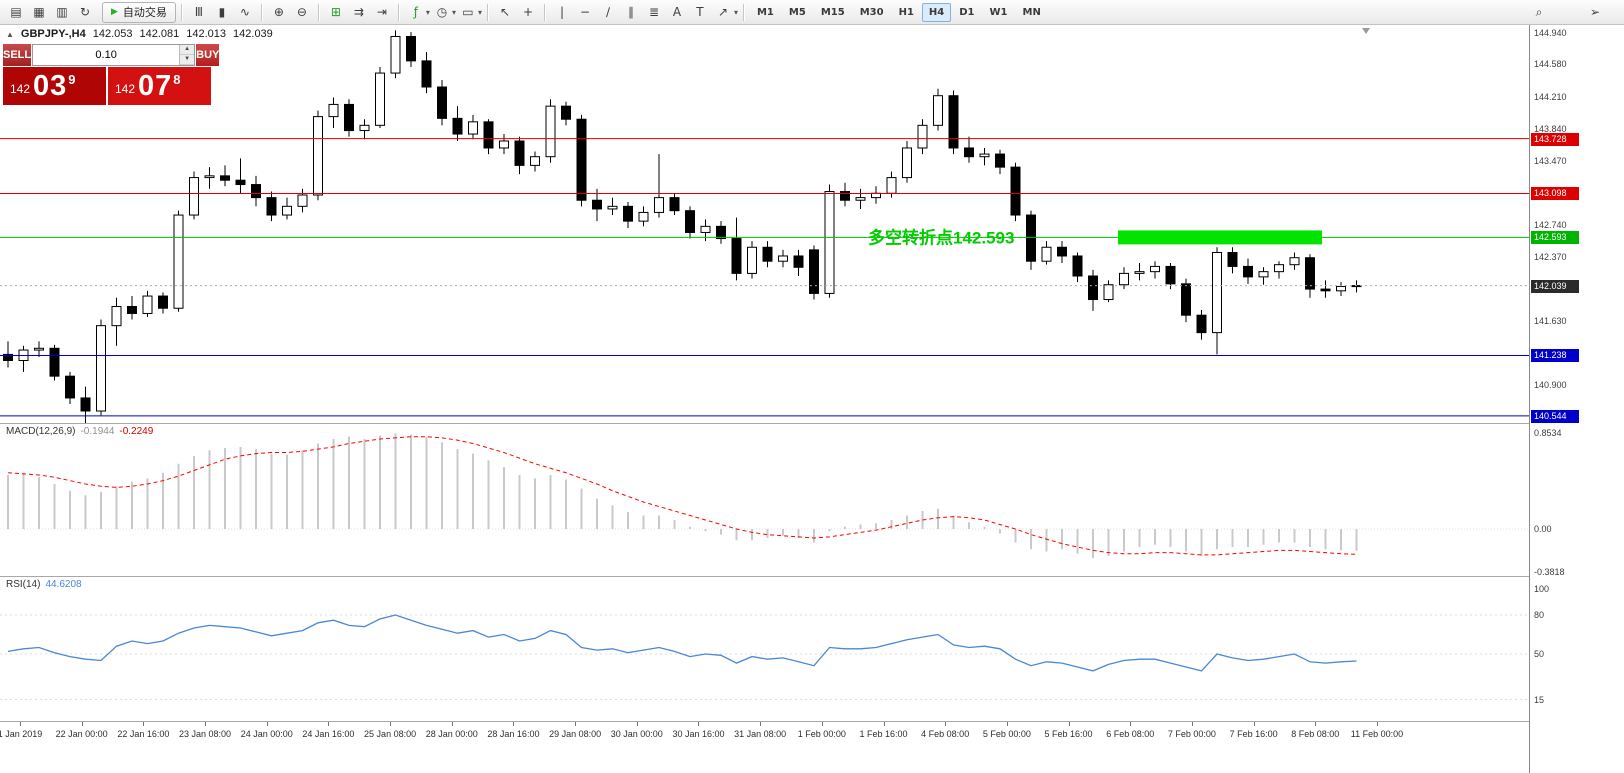 The width and height of the screenshot is (1624, 773). I want to click on lot-input, so click(106, 55).